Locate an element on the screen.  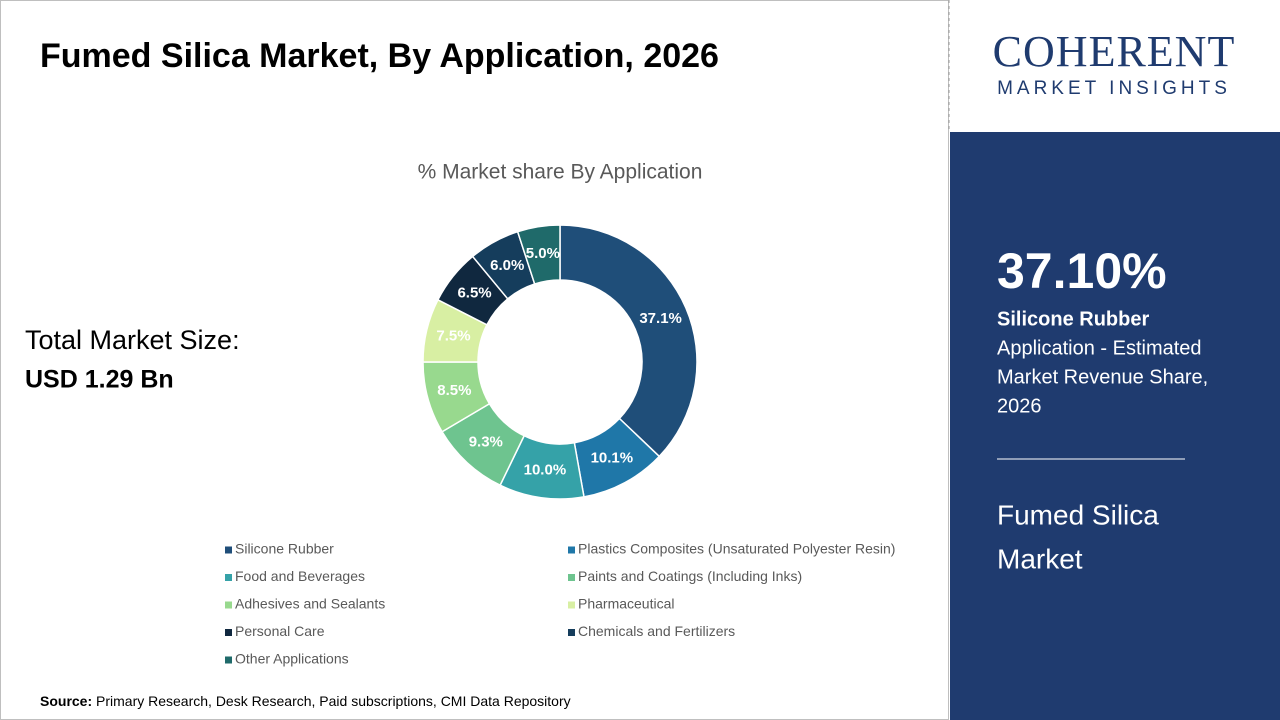
legend-label: Food and Beverages is located at coordinates (300, 576).